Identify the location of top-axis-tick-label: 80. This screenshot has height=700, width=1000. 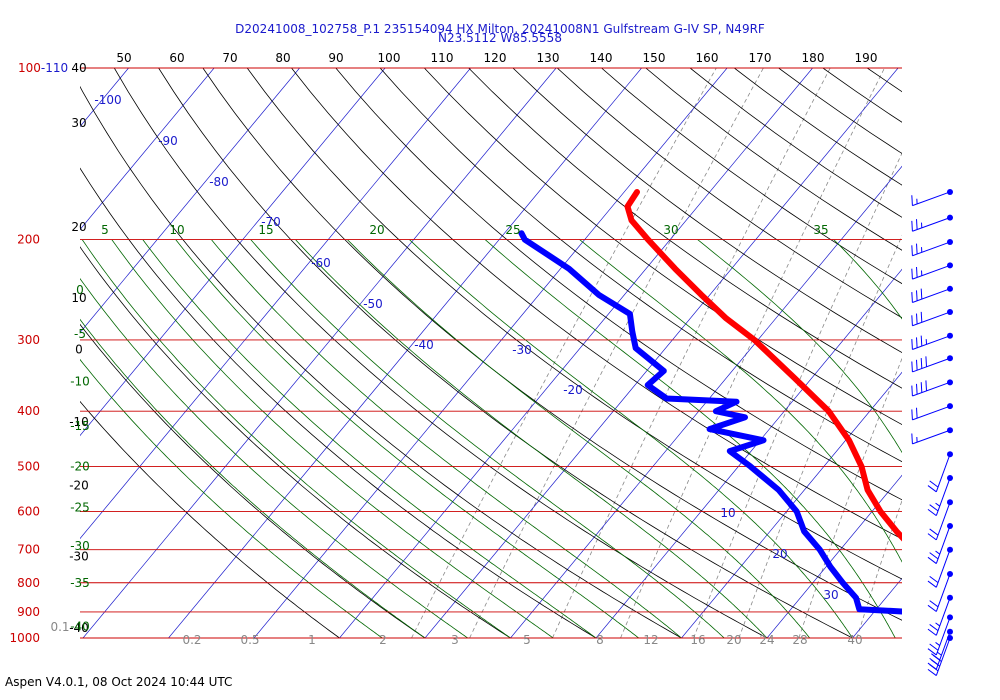
(282, 58).